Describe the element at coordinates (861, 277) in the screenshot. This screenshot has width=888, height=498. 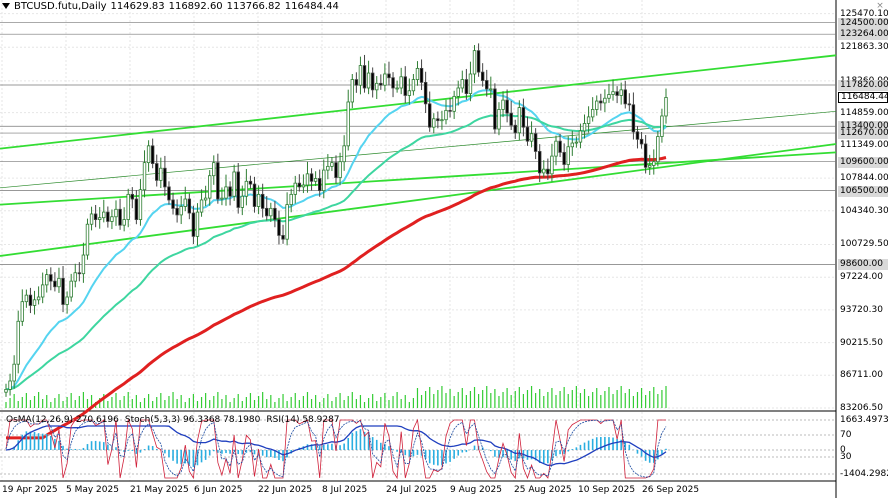
I see `price-tick: 97224.00` at that location.